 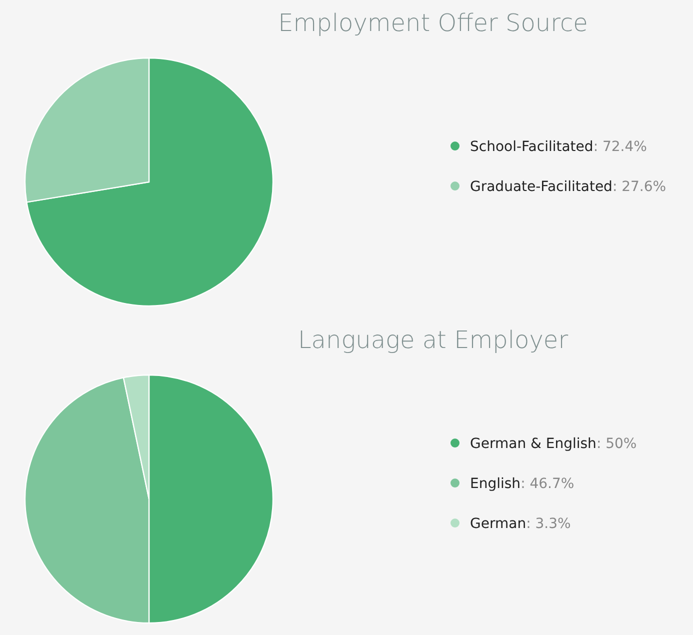 What do you see at coordinates (533, 444) in the screenshot?
I see `legend-label: German & English` at bounding box center [533, 444].